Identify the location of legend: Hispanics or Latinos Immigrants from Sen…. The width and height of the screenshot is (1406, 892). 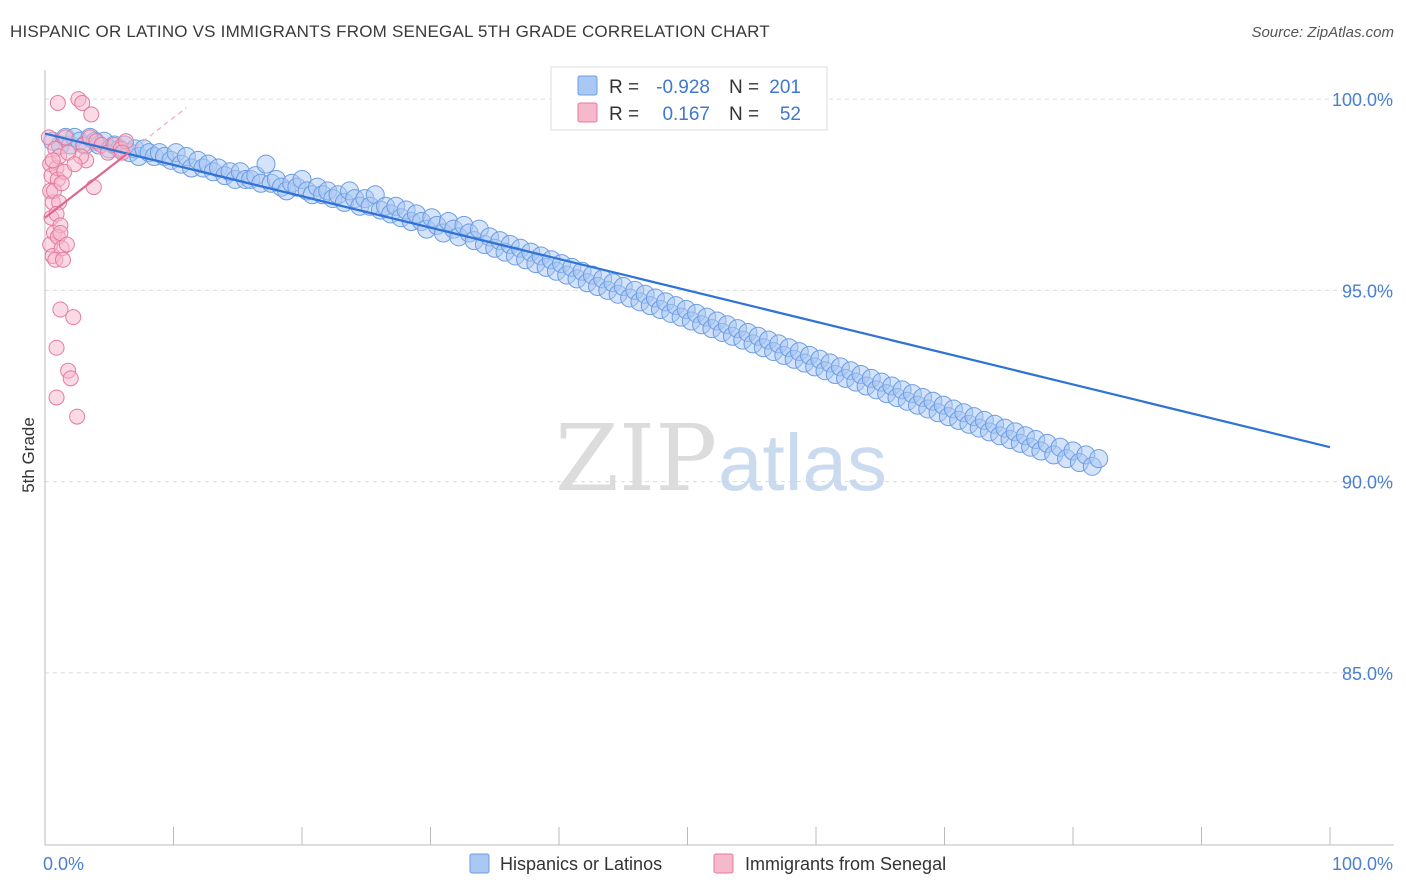
(707, 863).